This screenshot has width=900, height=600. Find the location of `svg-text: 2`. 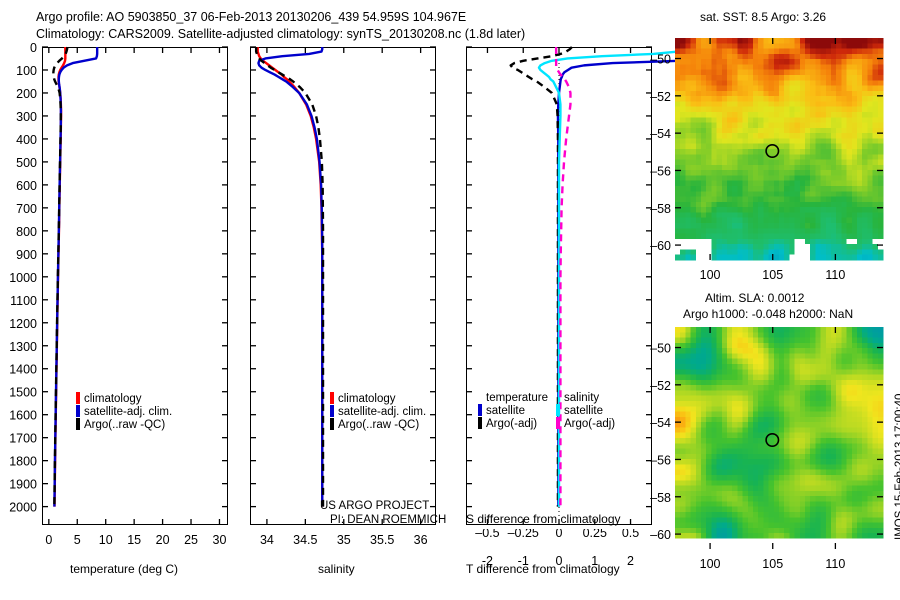

svg-text: 2 is located at coordinates (630, 561).